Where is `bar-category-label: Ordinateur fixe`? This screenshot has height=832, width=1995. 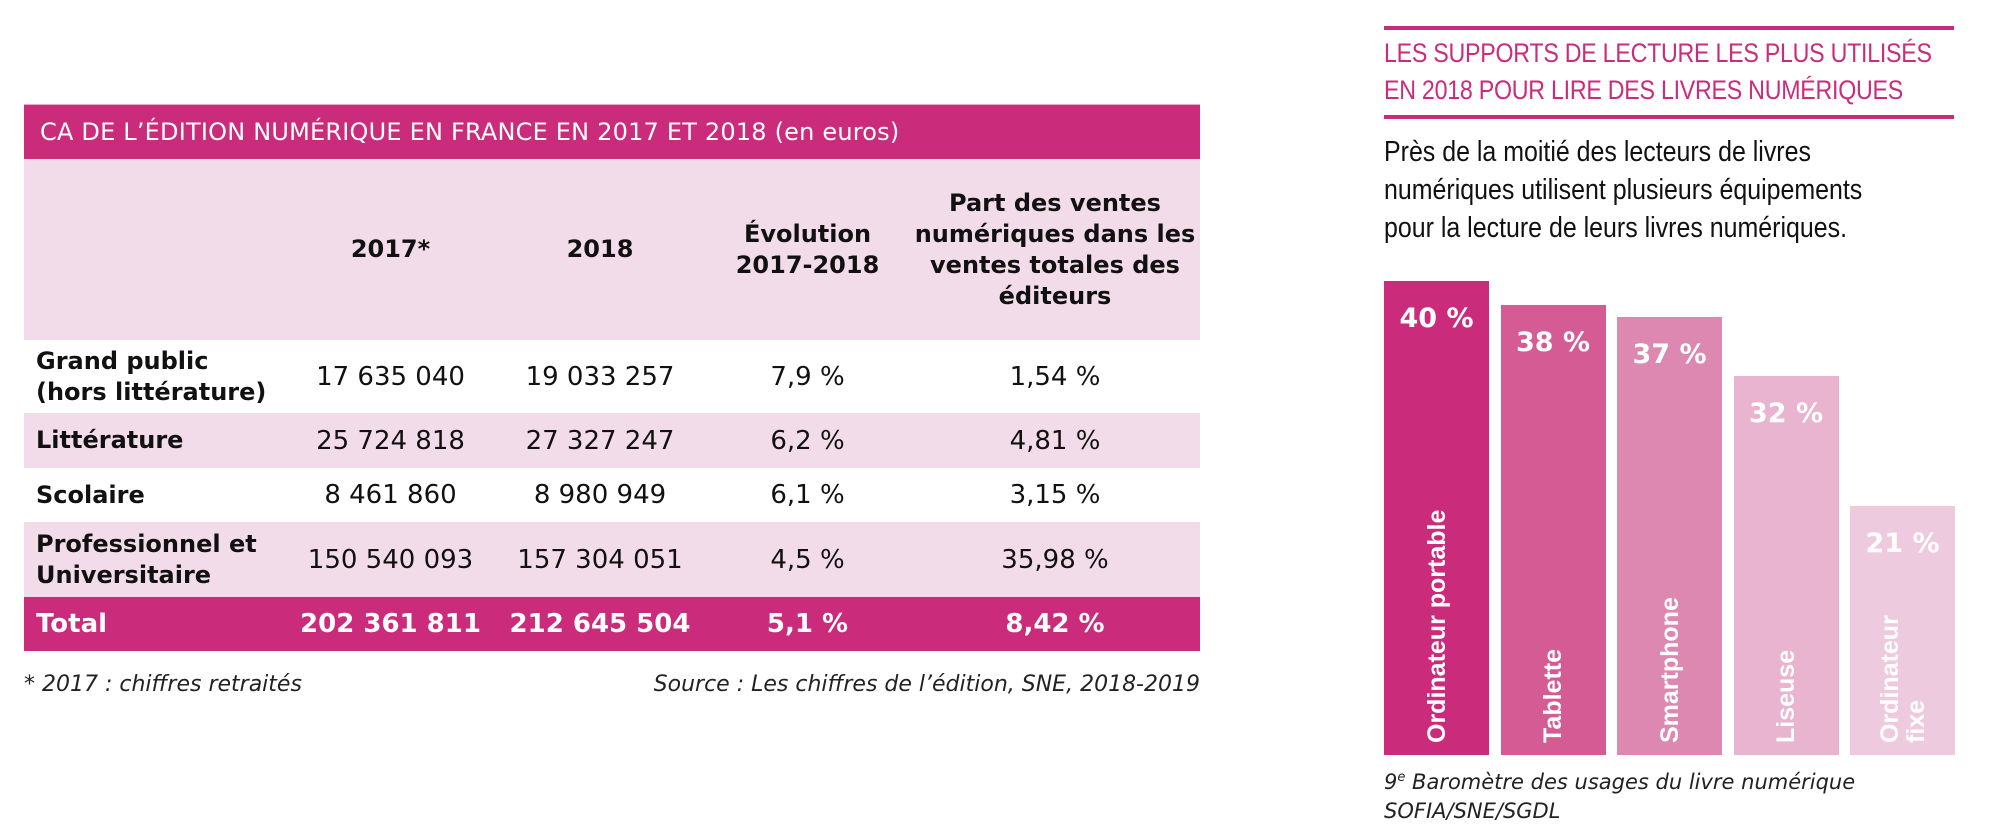
bar-category-label: Ordinateur fixe is located at coordinates (1902, 679).